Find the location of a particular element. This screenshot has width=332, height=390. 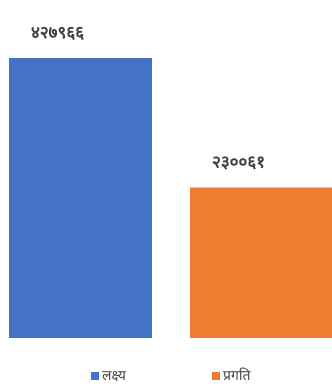

chart-legend: लक्ष्य प्रगति is located at coordinates (166, 376).